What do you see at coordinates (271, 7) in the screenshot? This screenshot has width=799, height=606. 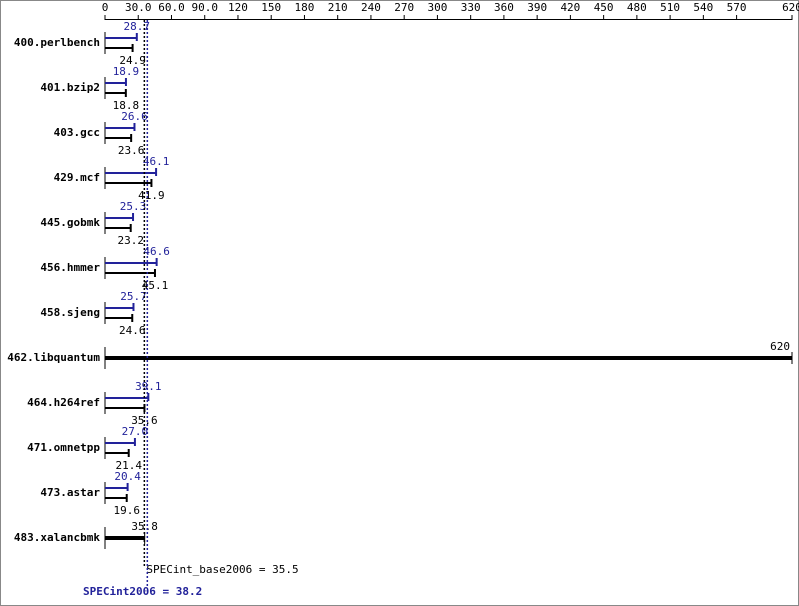 I see `x-tick-label: 150` at bounding box center [271, 7].